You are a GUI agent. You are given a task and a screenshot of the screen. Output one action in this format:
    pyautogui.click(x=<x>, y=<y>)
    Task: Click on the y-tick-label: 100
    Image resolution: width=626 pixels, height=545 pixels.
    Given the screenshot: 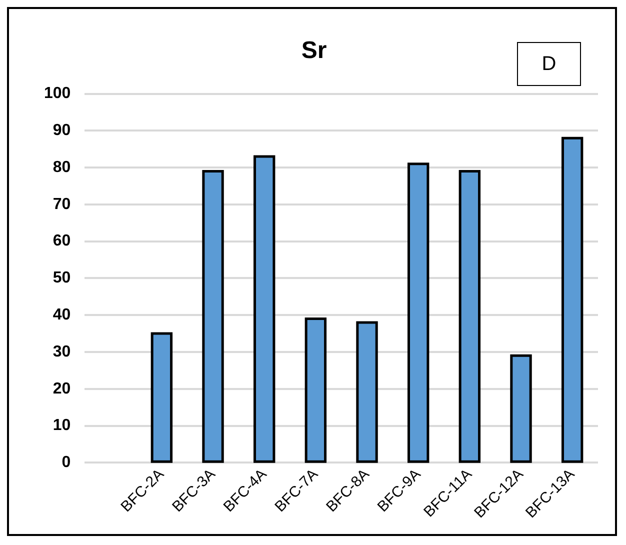 What is the action you would take?
    pyautogui.click(x=57, y=93)
    